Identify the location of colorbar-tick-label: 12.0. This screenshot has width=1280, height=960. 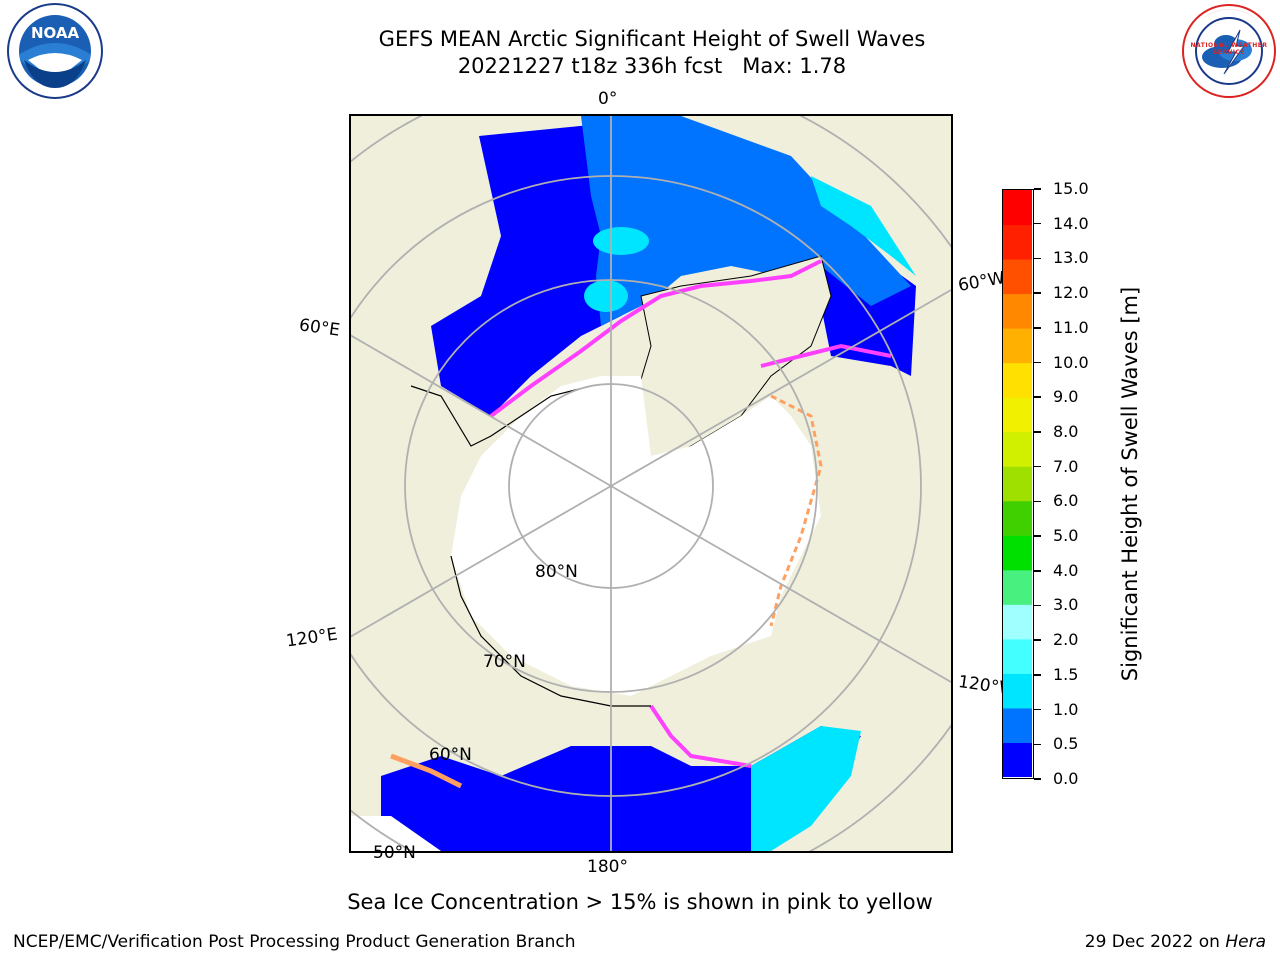
(1071, 293).